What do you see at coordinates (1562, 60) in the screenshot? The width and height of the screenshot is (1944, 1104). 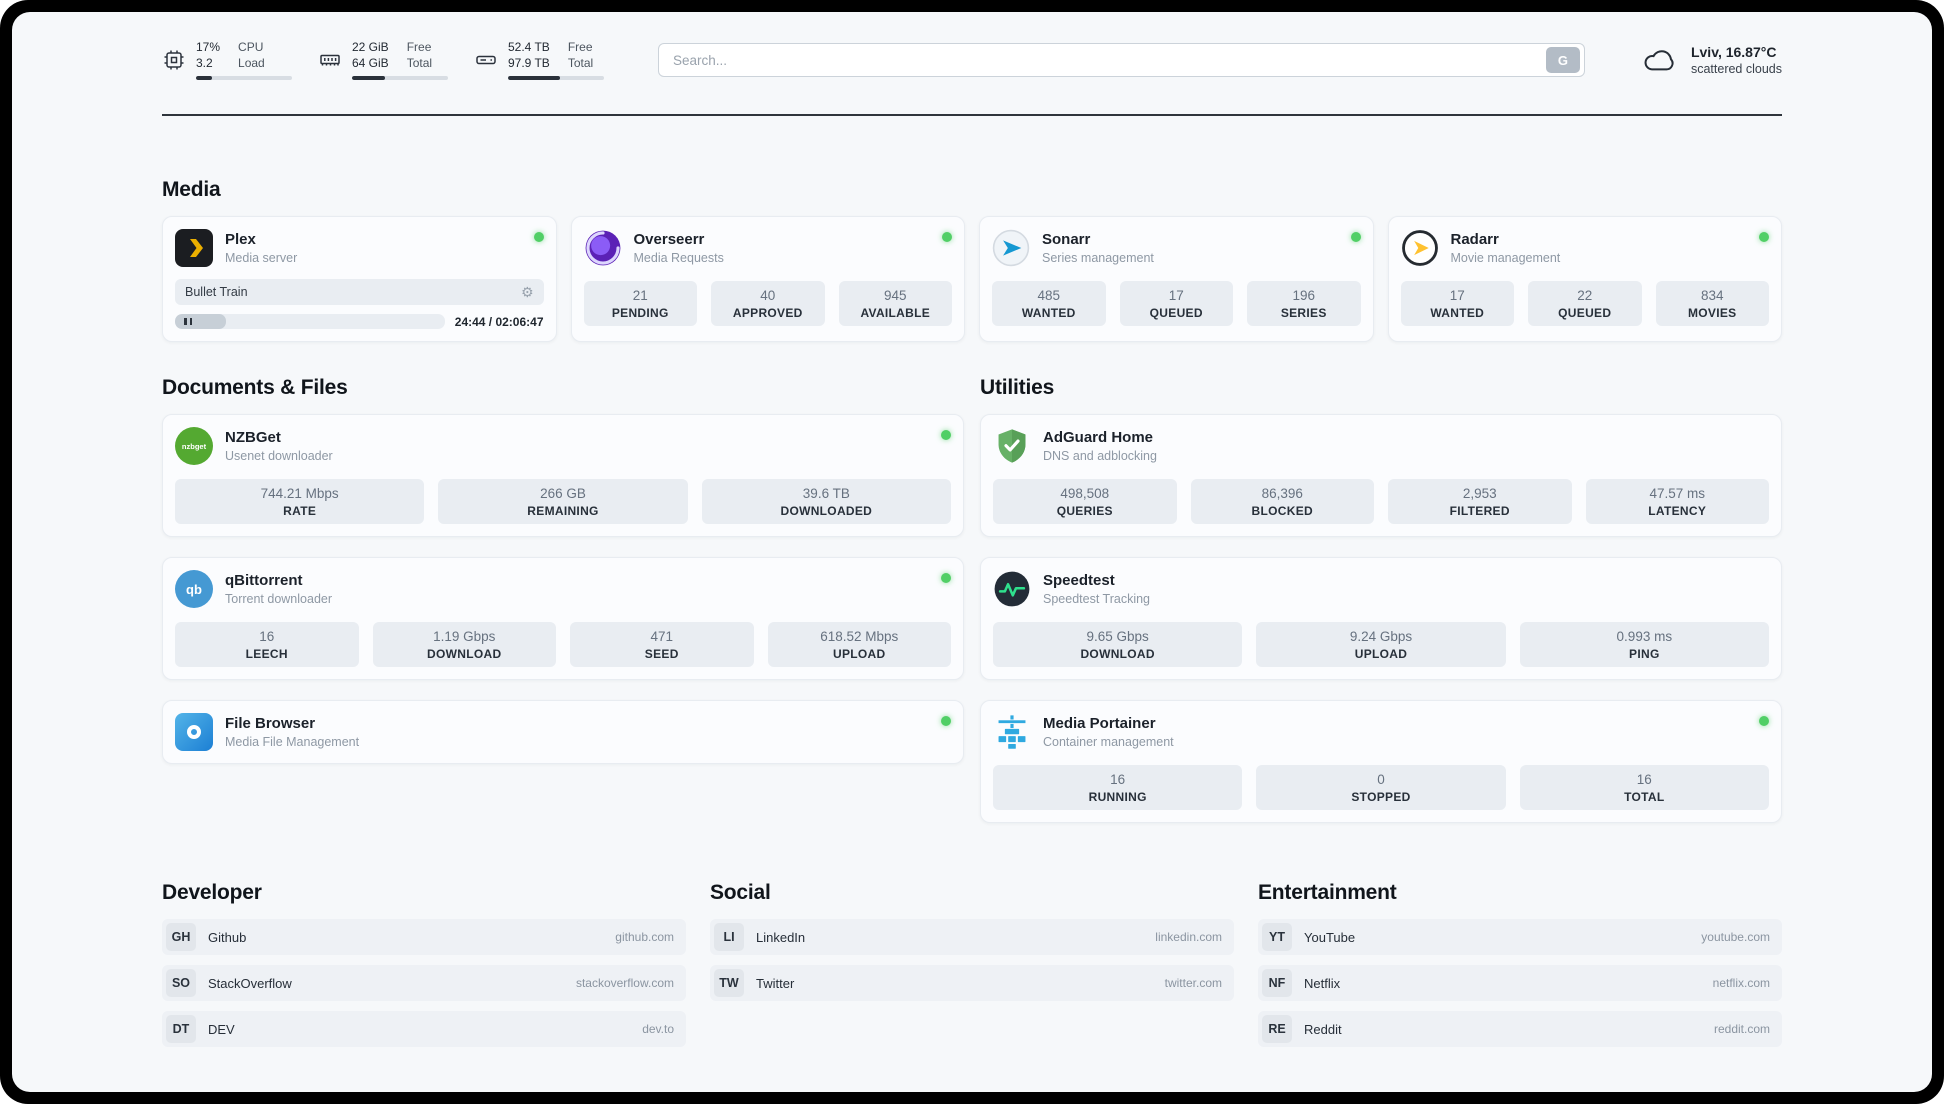 I see `search-engine-button: G` at bounding box center [1562, 60].